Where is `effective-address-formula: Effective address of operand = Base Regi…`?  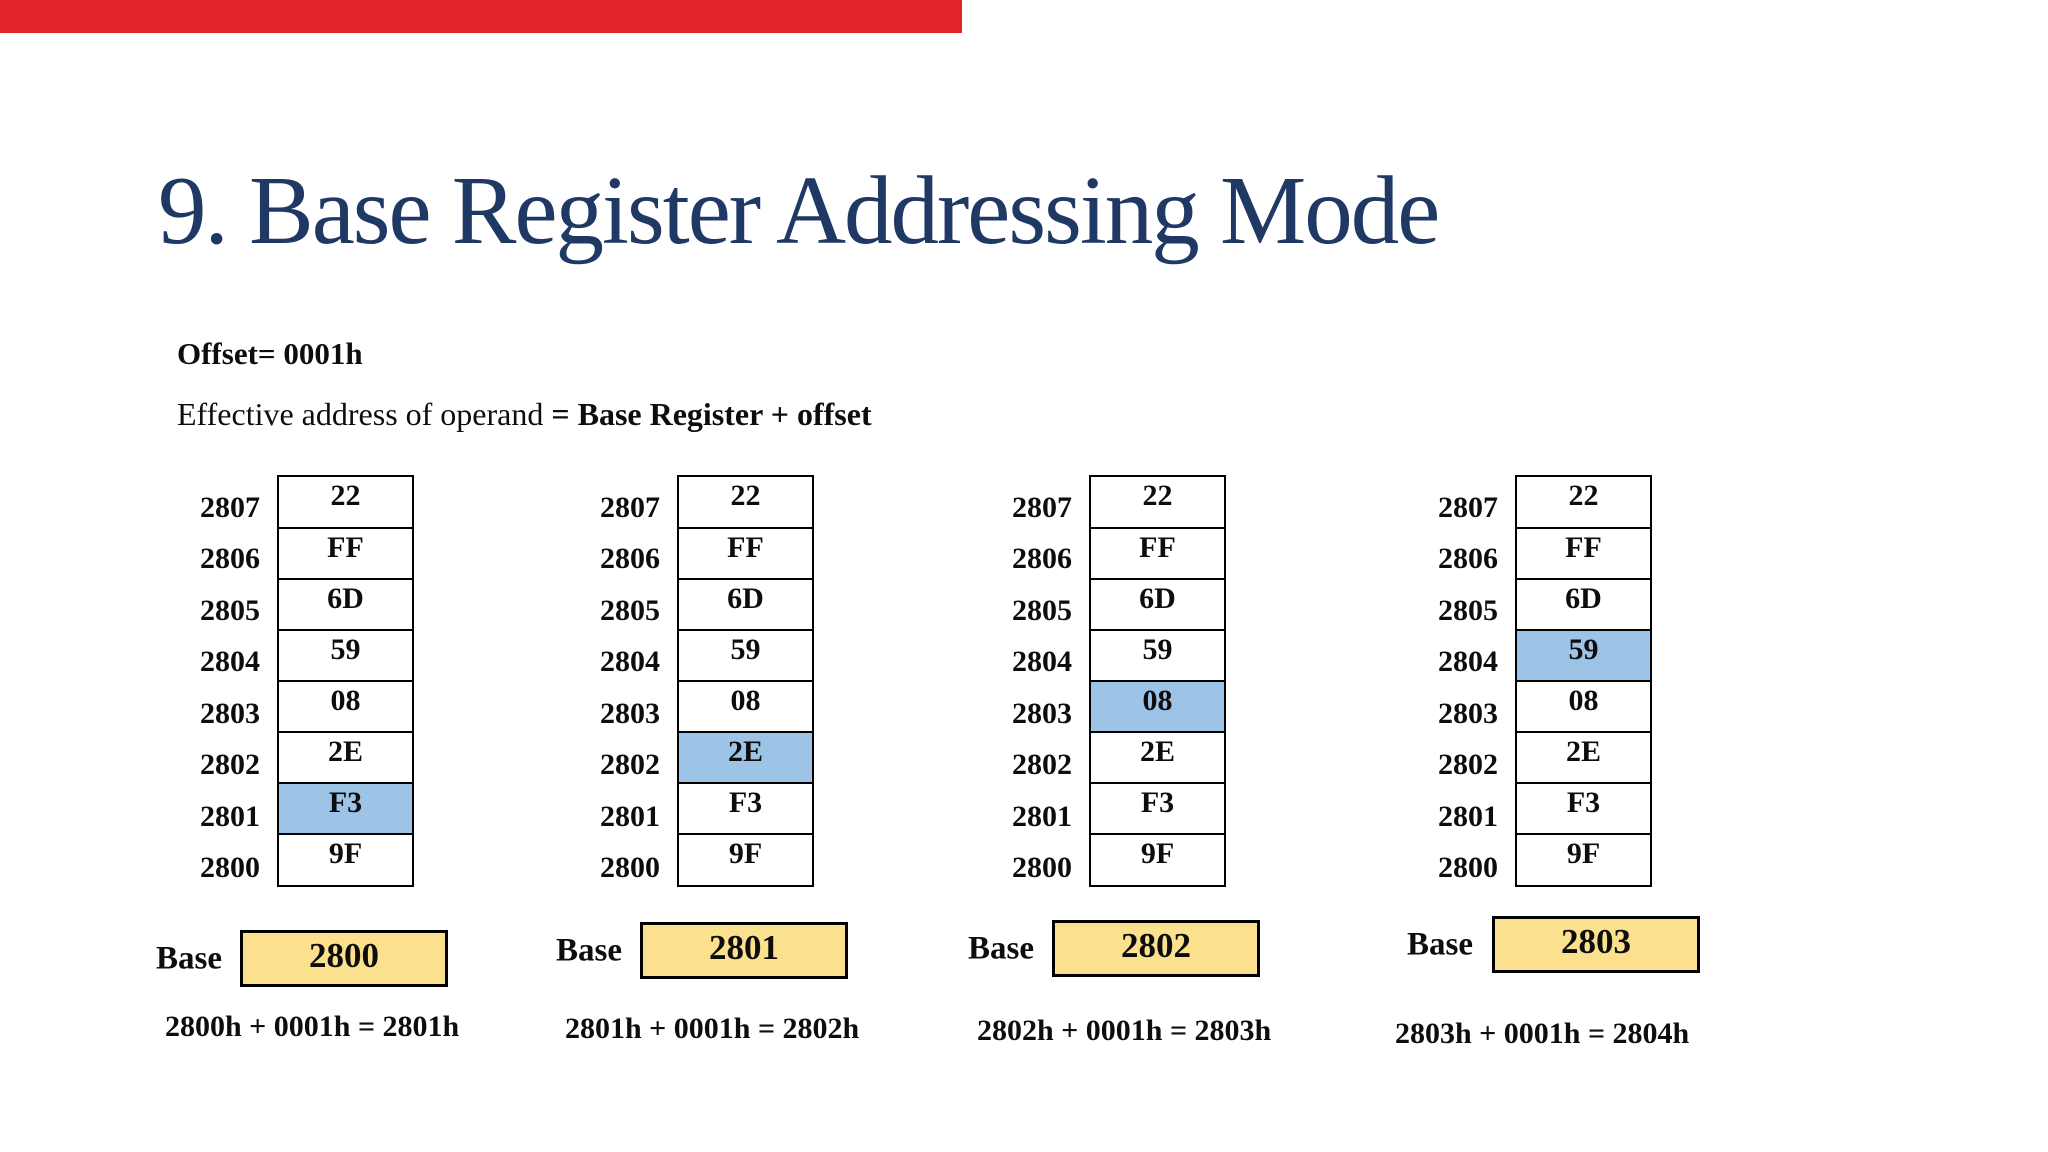
effective-address-formula: Effective address of operand = Base Regi… is located at coordinates (524, 414).